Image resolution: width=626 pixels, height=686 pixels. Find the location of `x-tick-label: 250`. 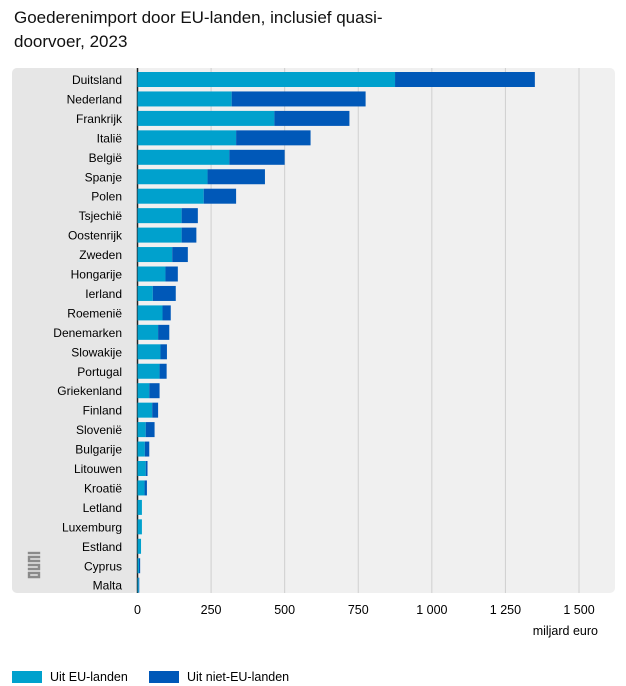

x-tick-label: 250 is located at coordinates (211, 610).